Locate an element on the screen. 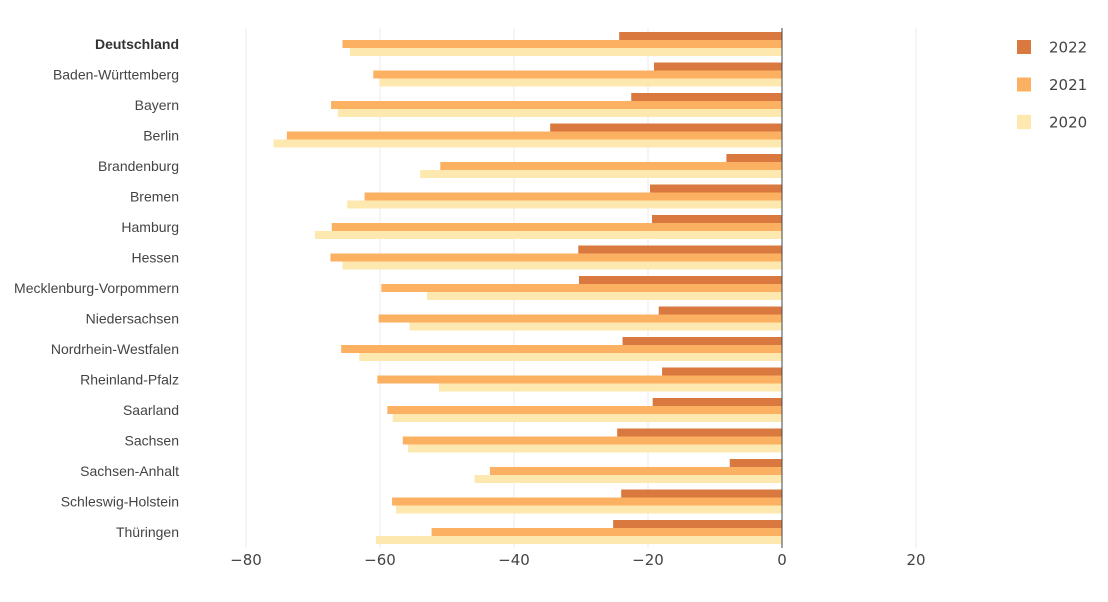  category-label-sachsen: Sachsen is located at coordinates (152, 441).